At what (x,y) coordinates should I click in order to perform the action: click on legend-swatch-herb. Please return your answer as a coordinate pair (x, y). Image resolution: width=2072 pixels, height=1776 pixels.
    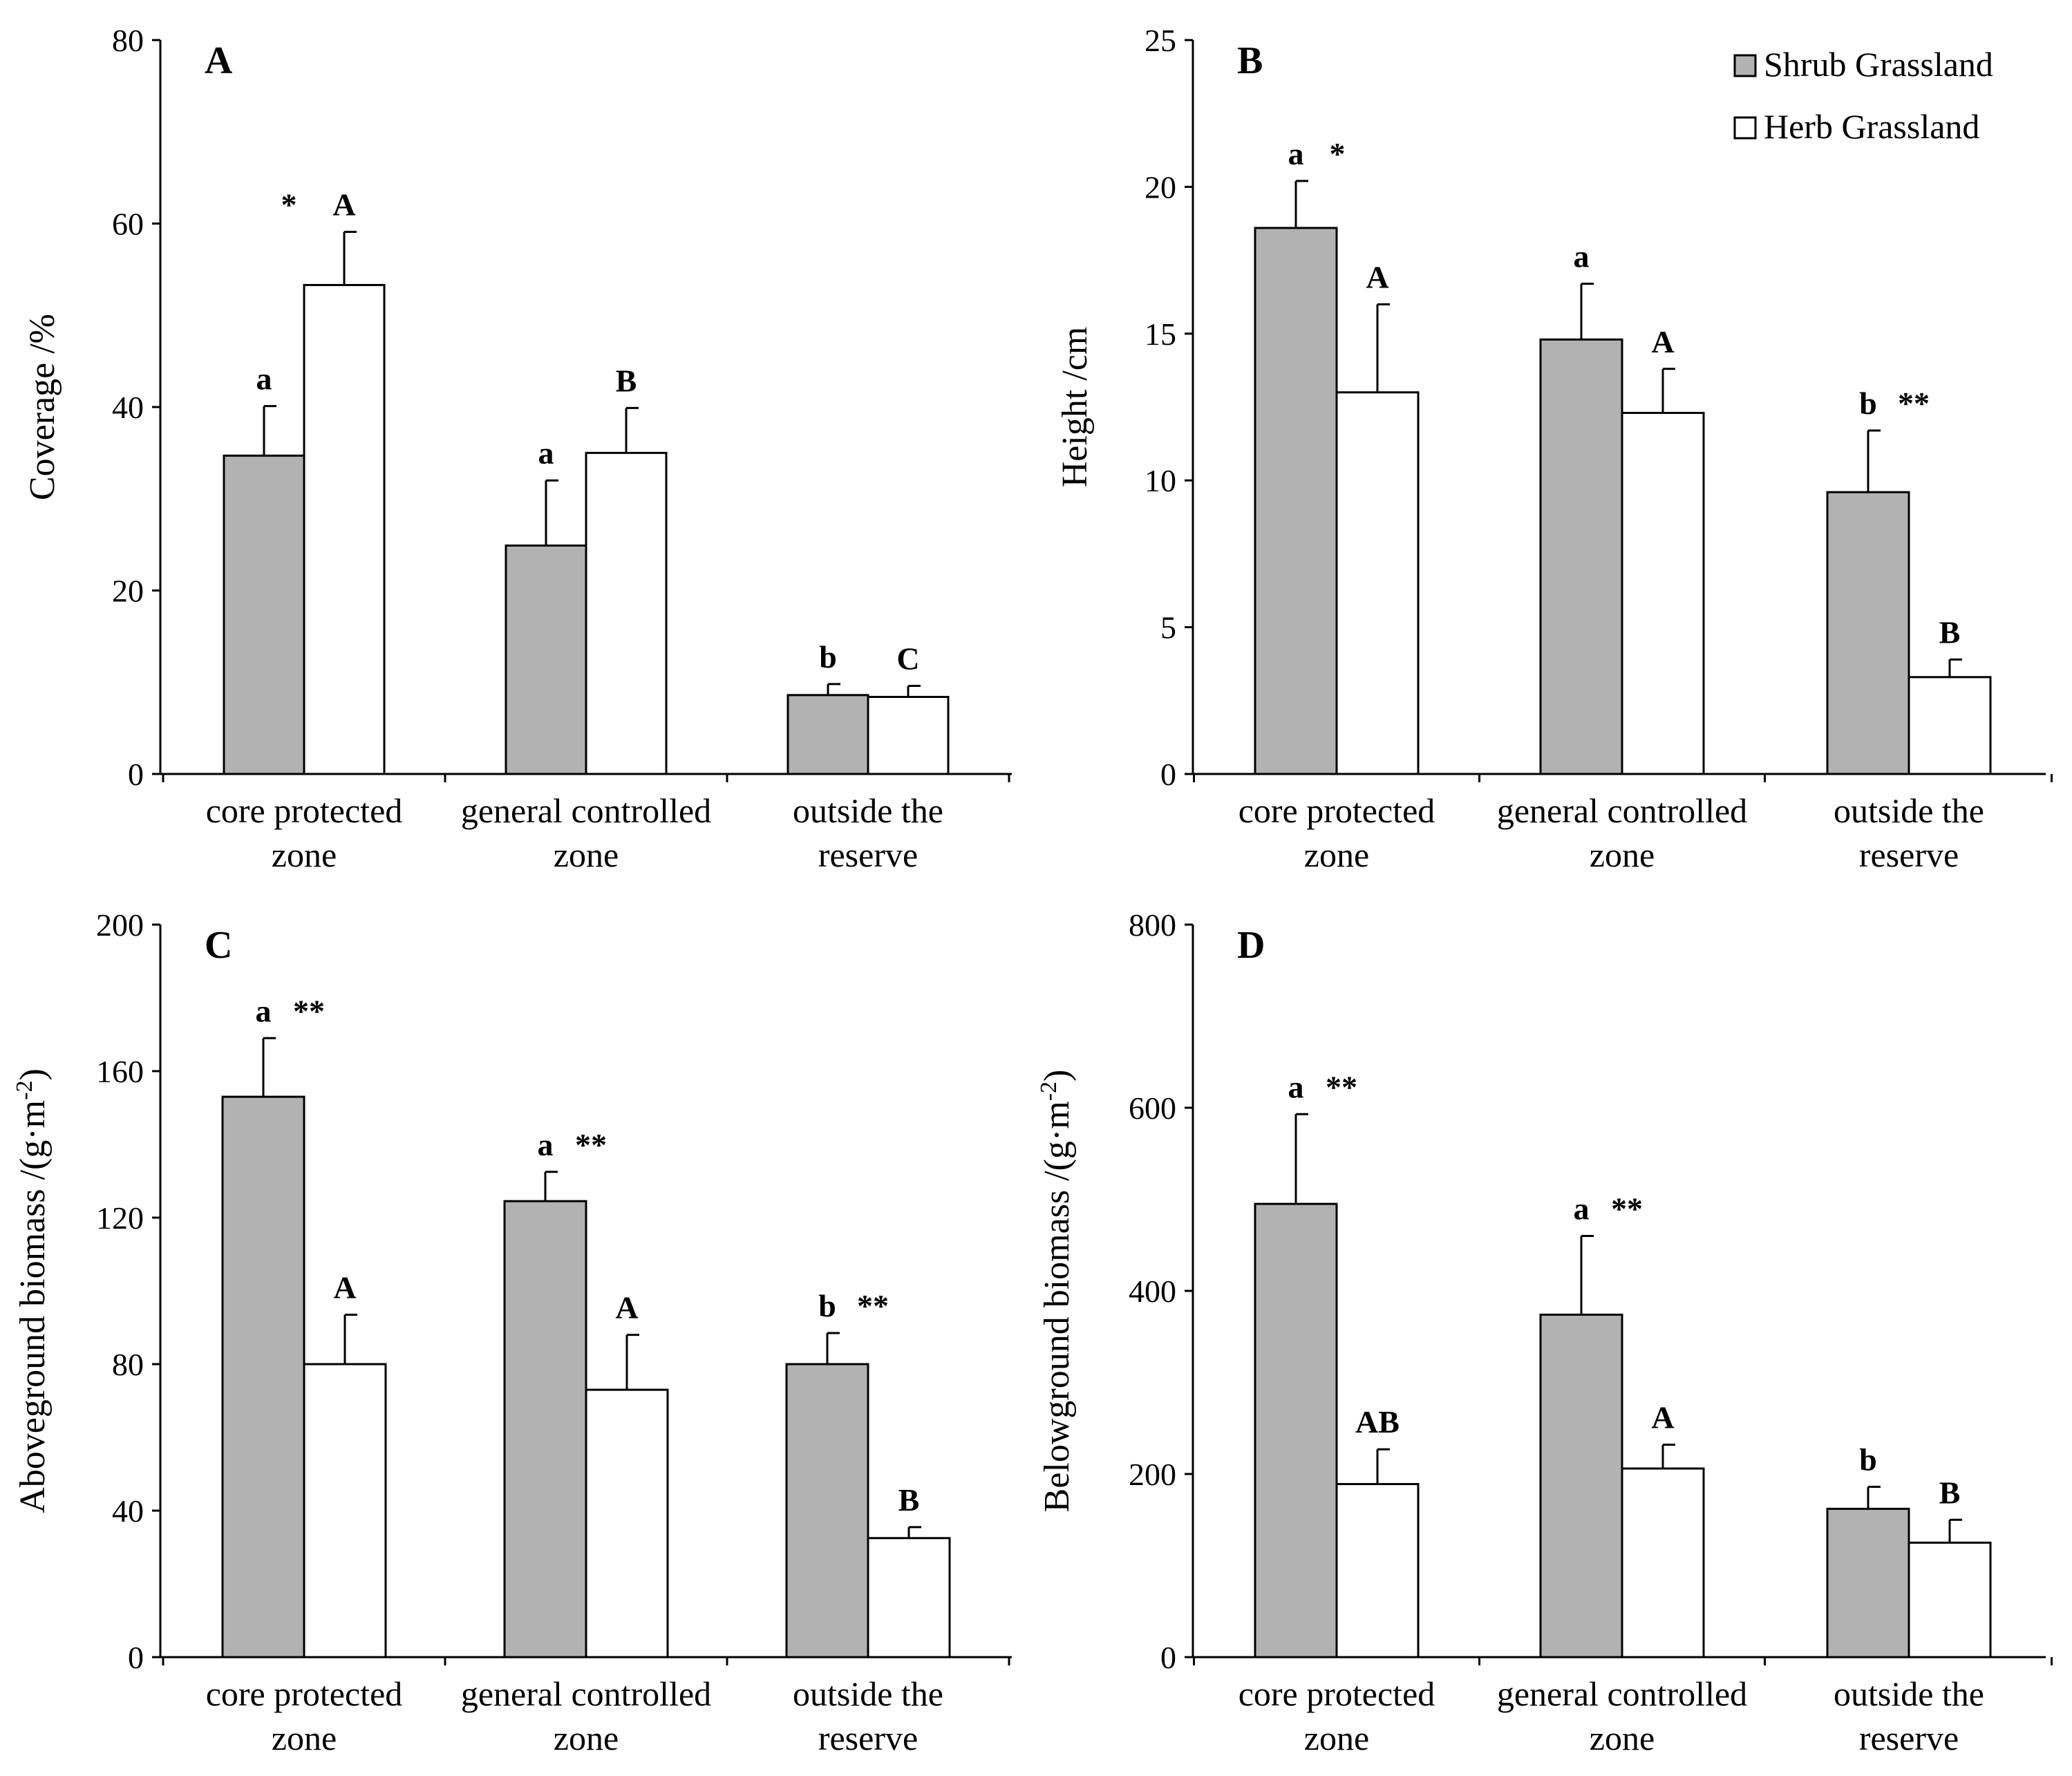
    Looking at the image, I should click on (1745, 128).